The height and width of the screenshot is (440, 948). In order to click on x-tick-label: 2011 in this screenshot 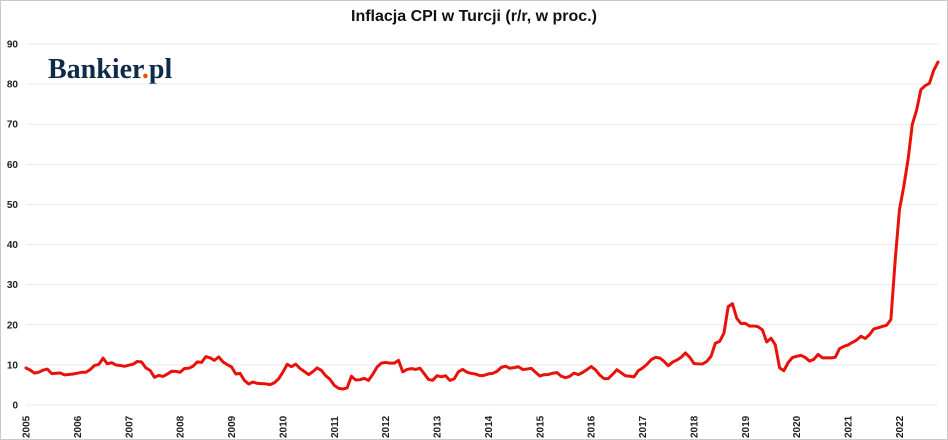, I will do `click(335, 427)`.